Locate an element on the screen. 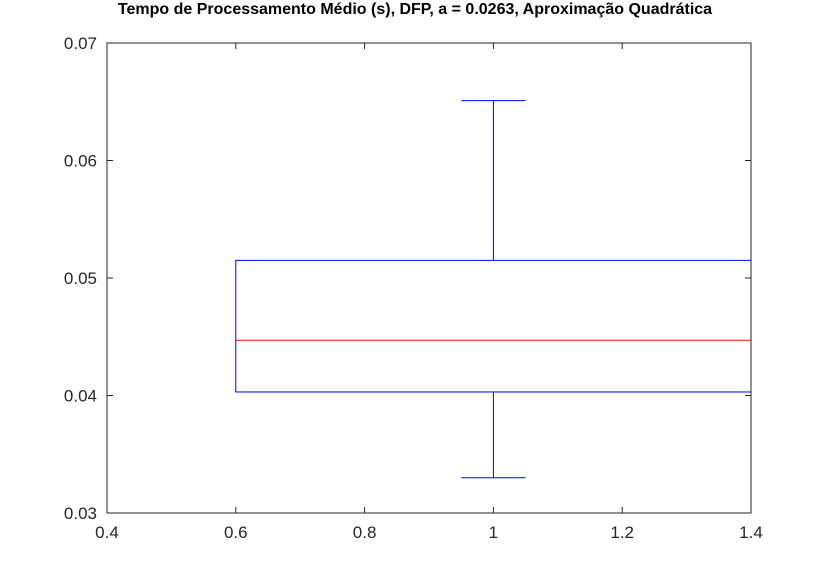 The width and height of the screenshot is (830, 576). x-tick-label: 1 is located at coordinates (493, 532).